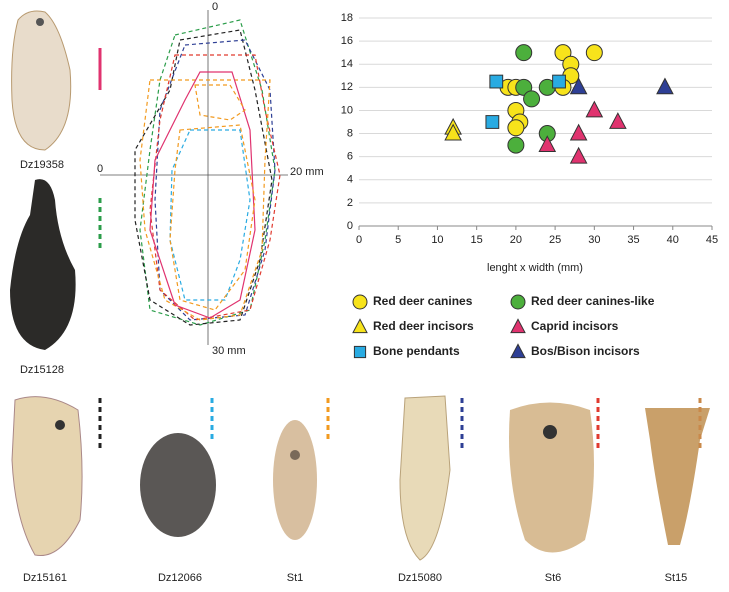  What do you see at coordinates (575, 326) in the screenshot?
I see `legend-label: Caprid incisors` at bounding box center [575, 326].